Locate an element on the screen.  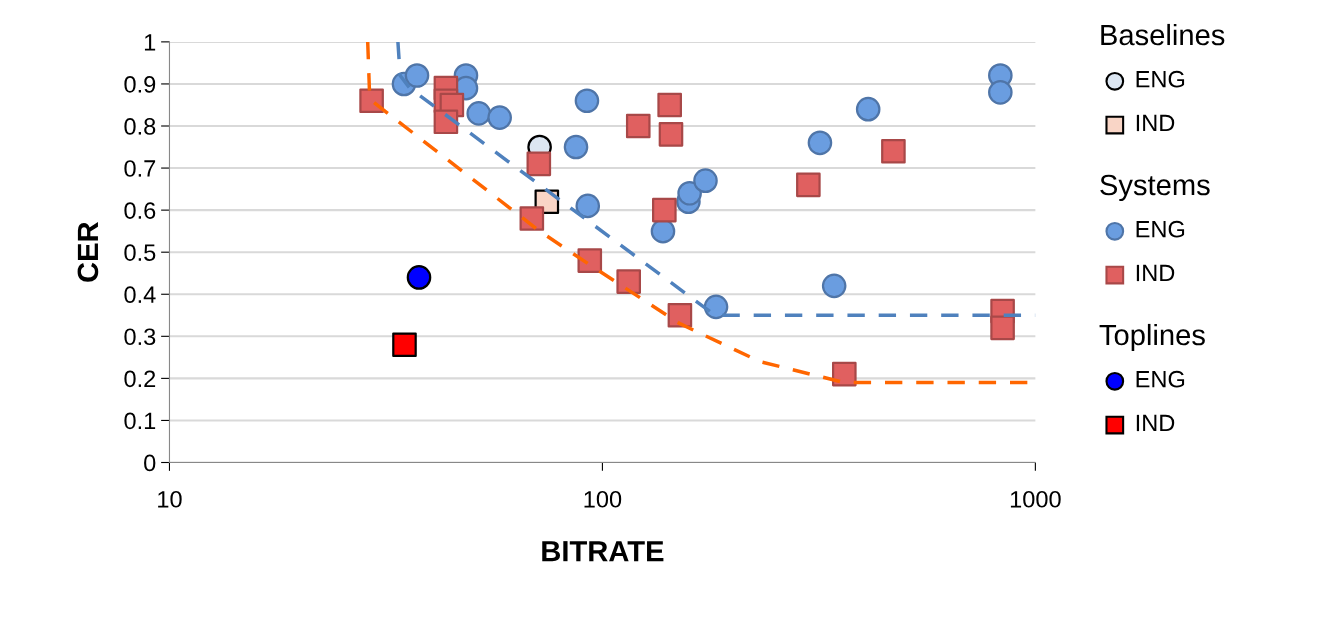
x-tick-label: 100 is located at coordinates (603, 499).